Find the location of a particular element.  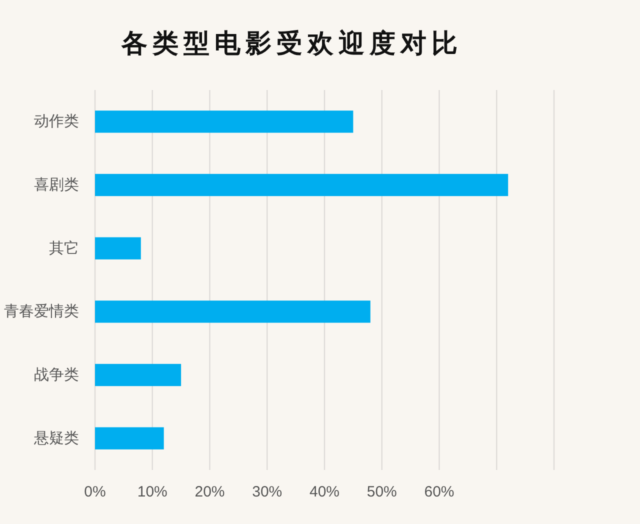

y-tick-label: 喜剧类 is located at coordinates (56, 185).